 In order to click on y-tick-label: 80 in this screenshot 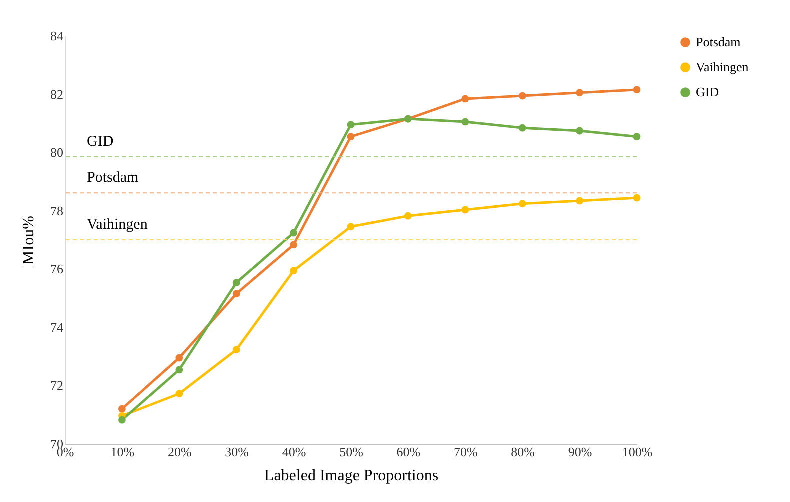, I will do `click(57, 152)`.